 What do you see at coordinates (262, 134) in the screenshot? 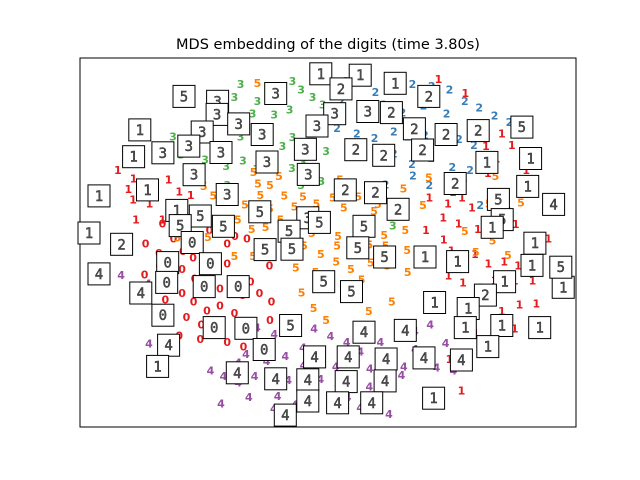
I see `digit-thumbnail: 3` at bounding box center [262, 134].